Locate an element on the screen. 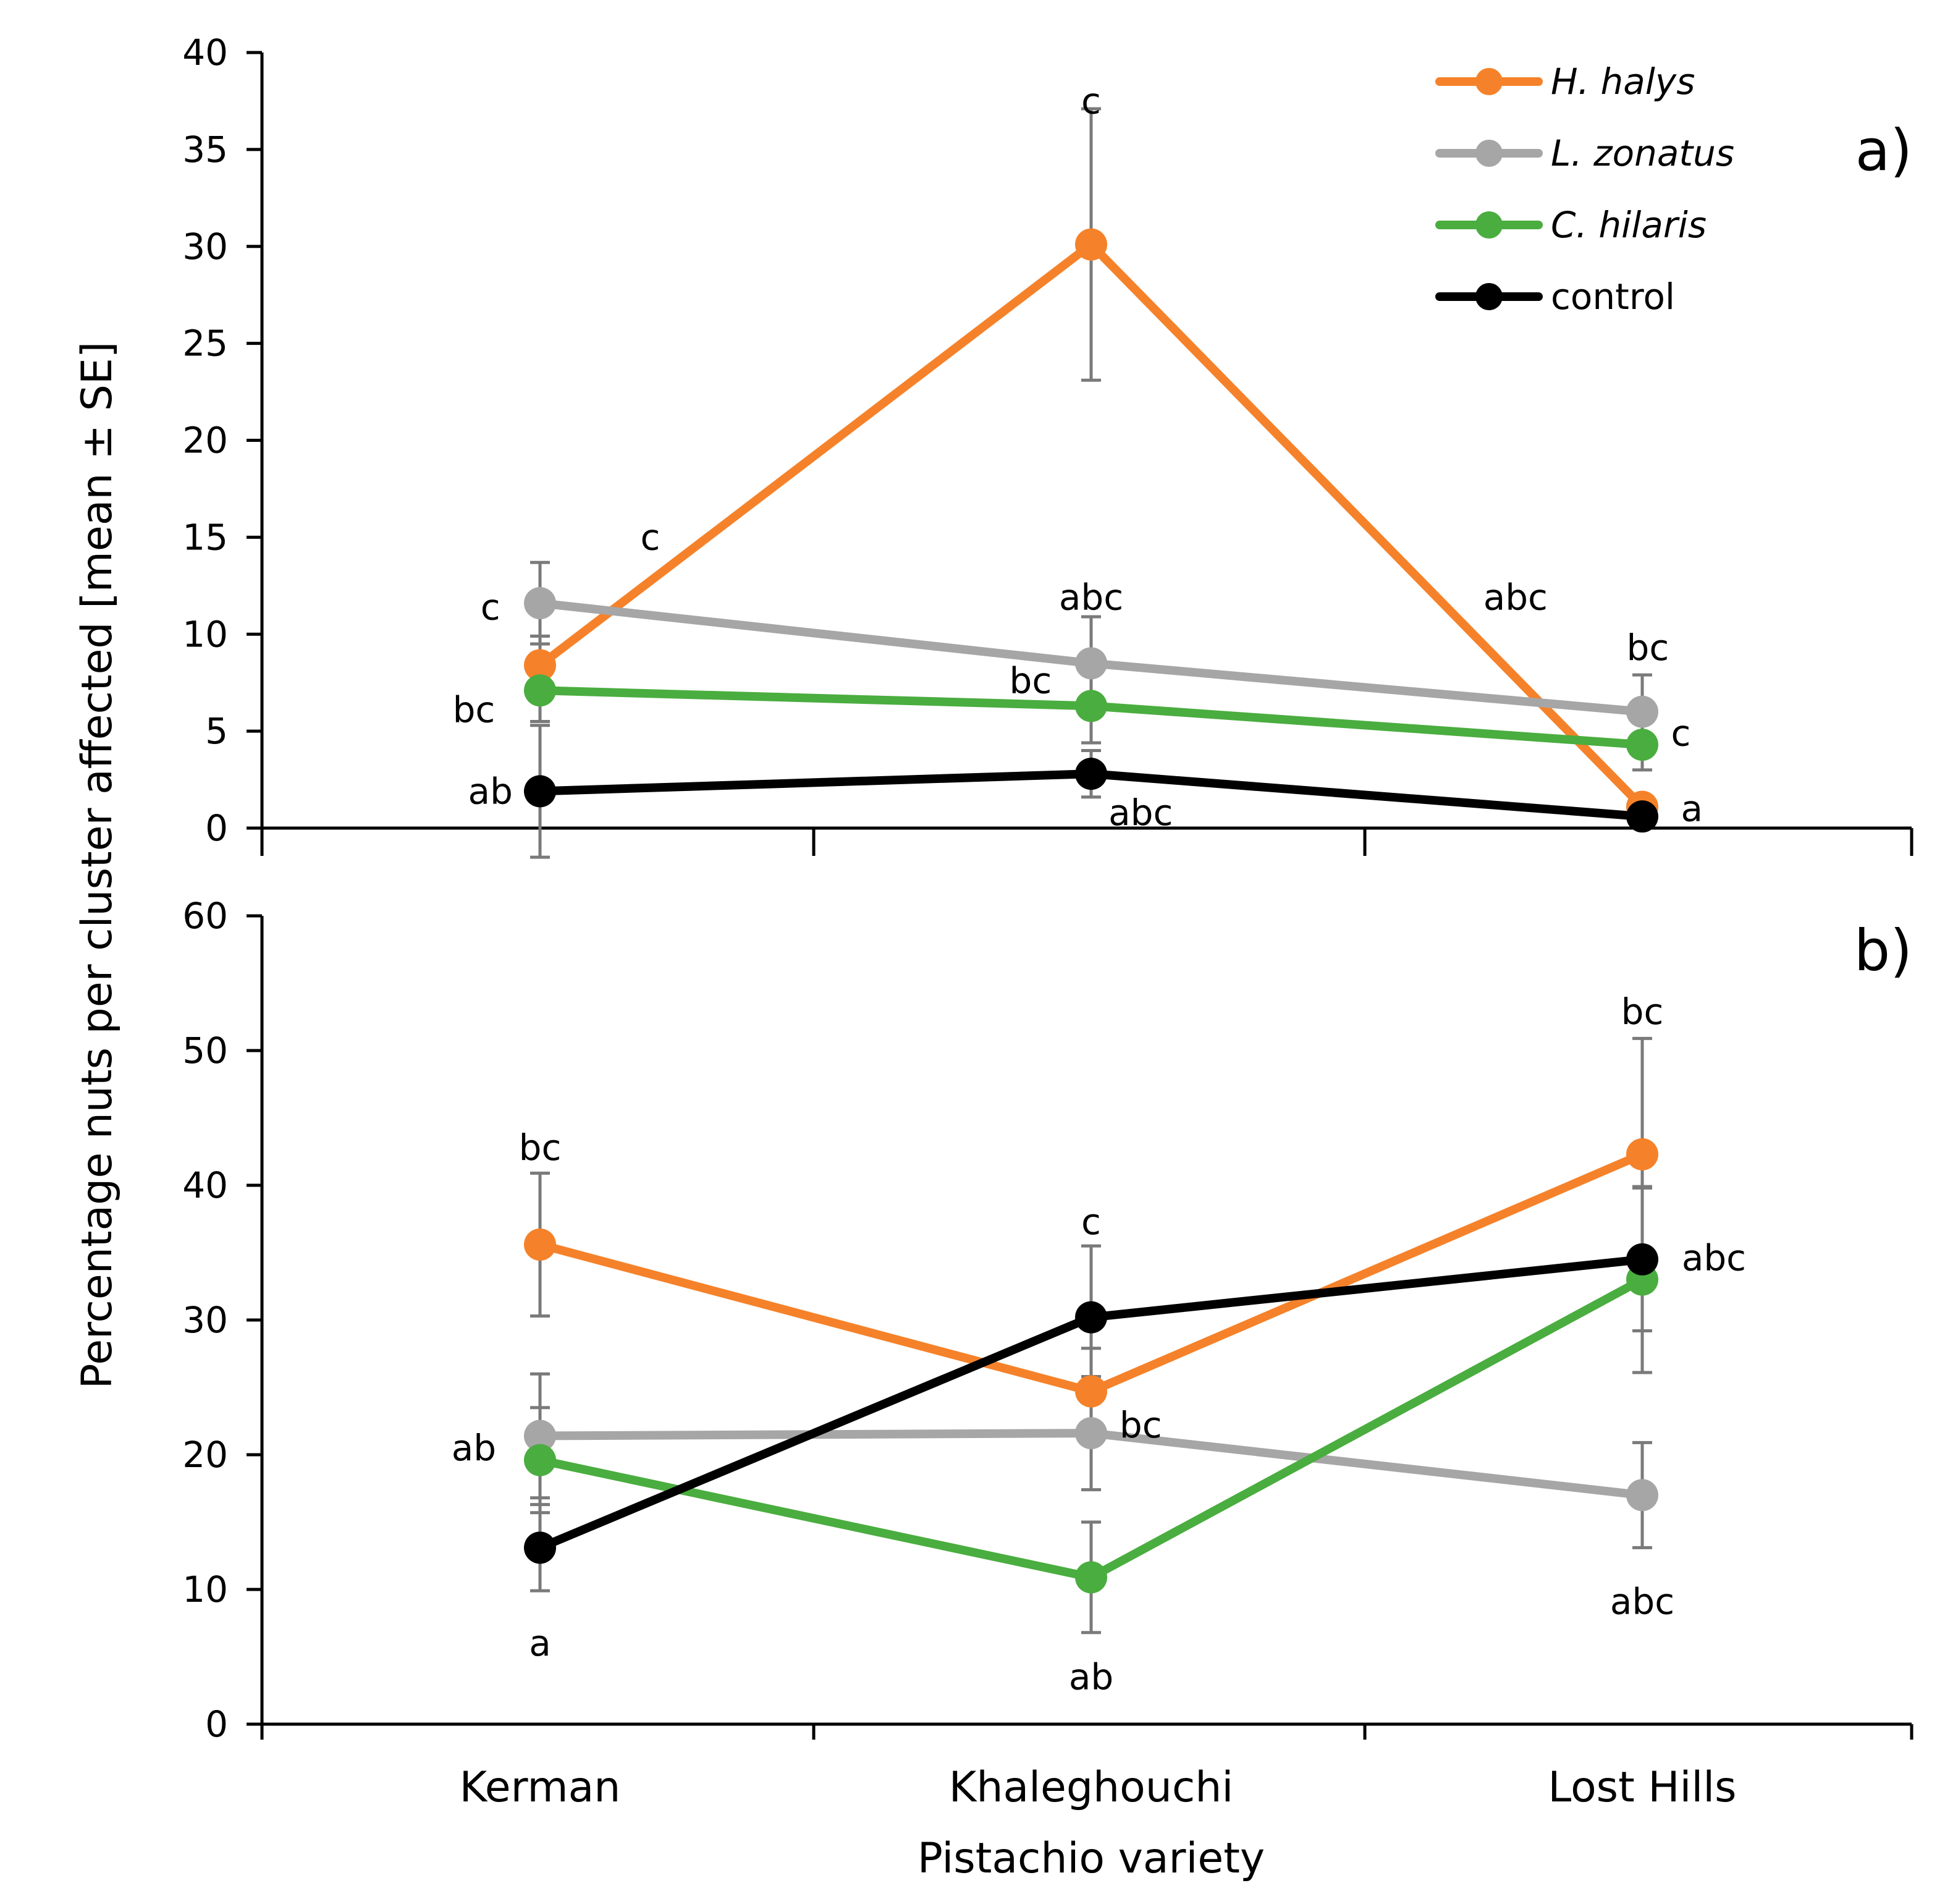  panel-a-point-h-halys-kerman is located at coordinates (540, 665).